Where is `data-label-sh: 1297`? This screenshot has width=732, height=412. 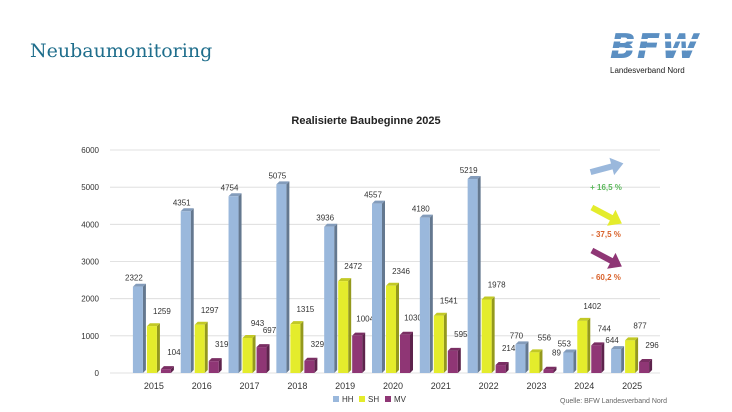 data-label-sh: 1297 is located at coordinates (210, 310).